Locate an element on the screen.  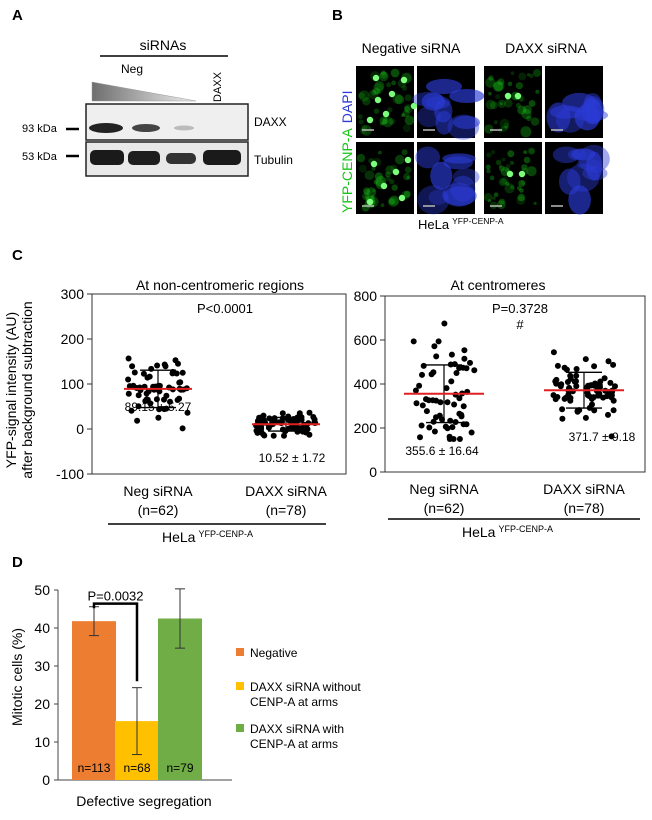
d-bar-count: n=113 is located at coordinates (94, 768).